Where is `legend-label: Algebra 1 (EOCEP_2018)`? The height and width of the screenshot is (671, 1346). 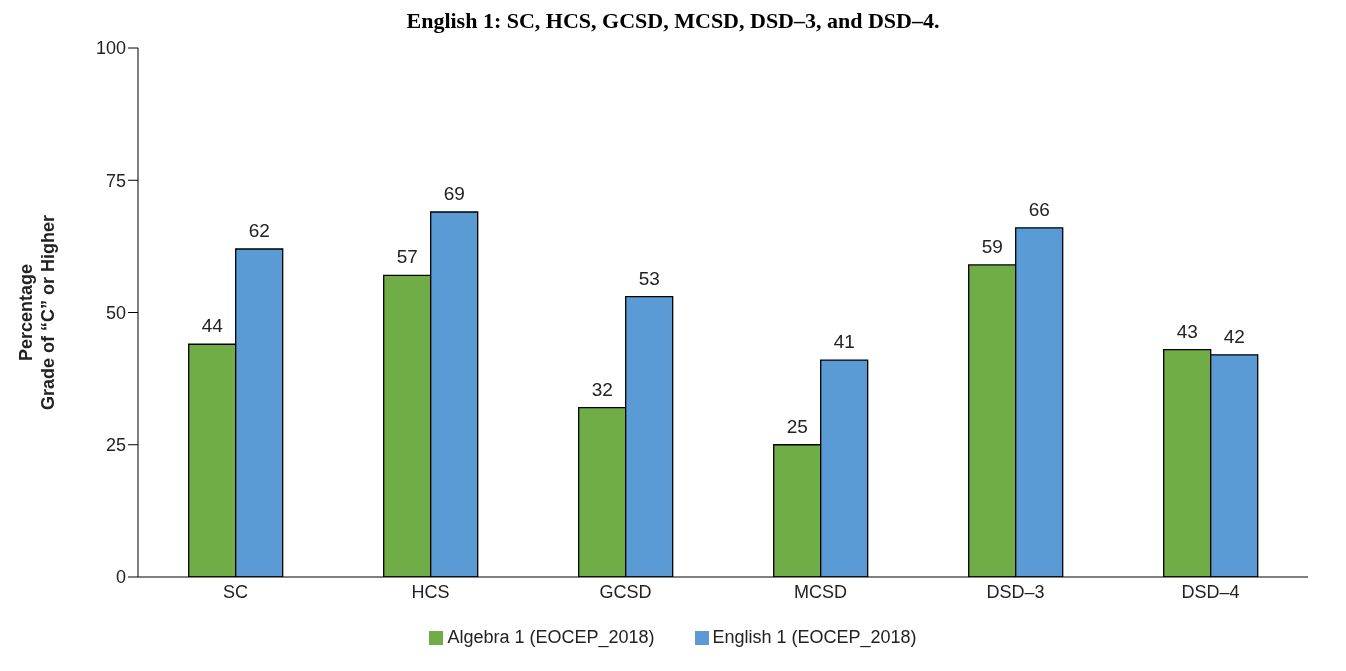 legend-label: Algebra 1 (EOCEP_2018) is located at coordinates (551, 637).